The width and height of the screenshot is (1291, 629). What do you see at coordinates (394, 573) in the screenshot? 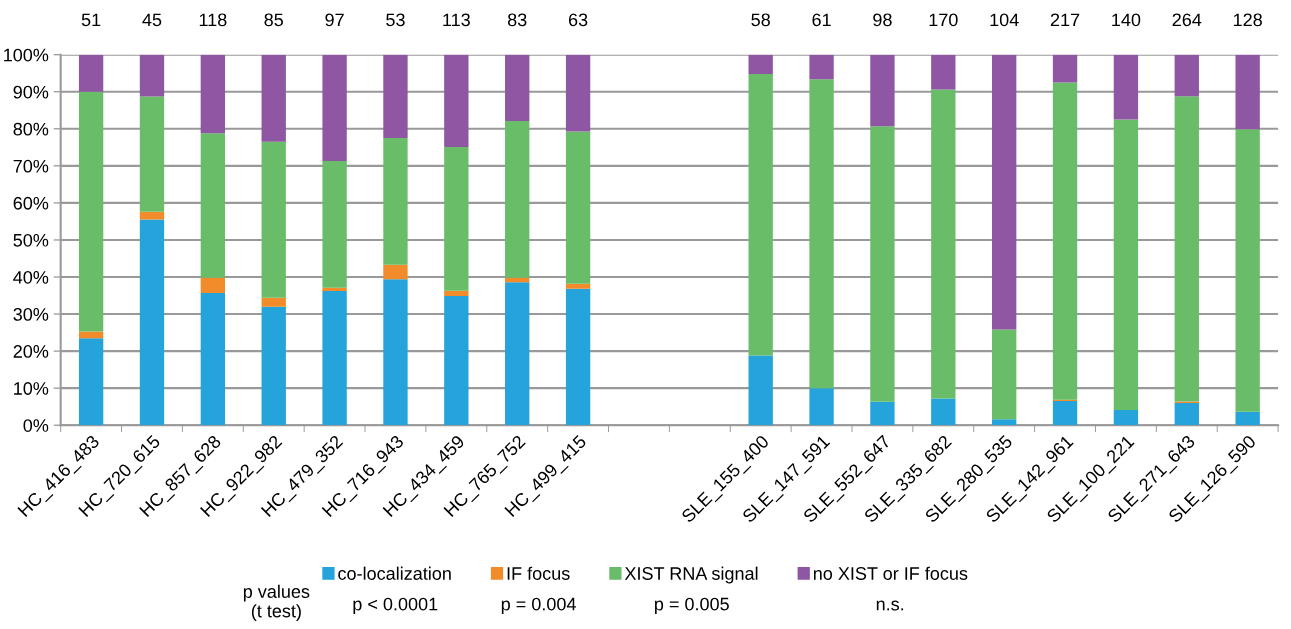
I see `legend-label: co-localization` at bounding box center [394, 573].